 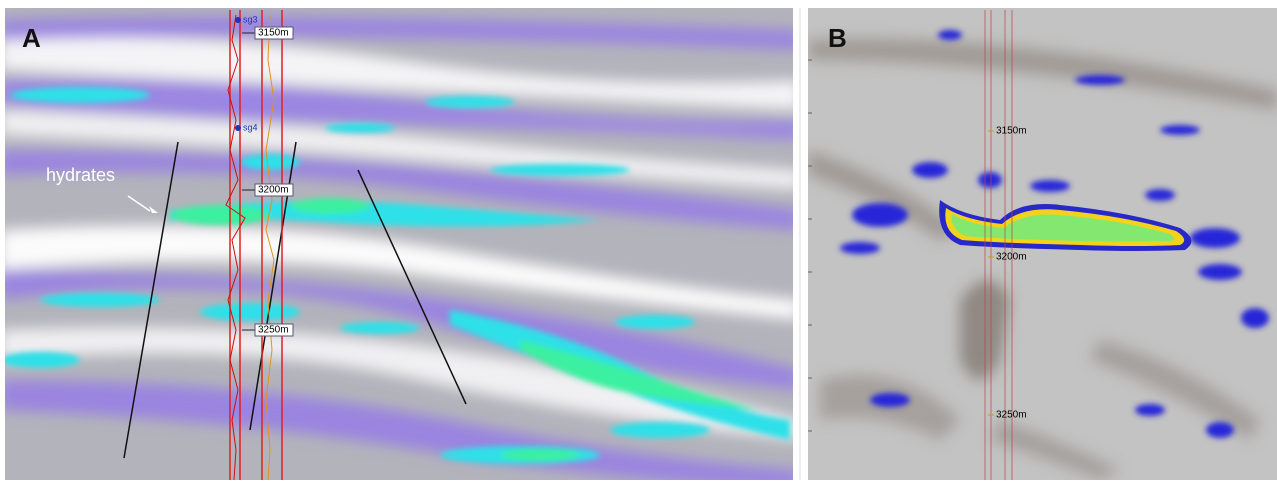 I want to click on panel-label: B, so click(x=837, y=38).